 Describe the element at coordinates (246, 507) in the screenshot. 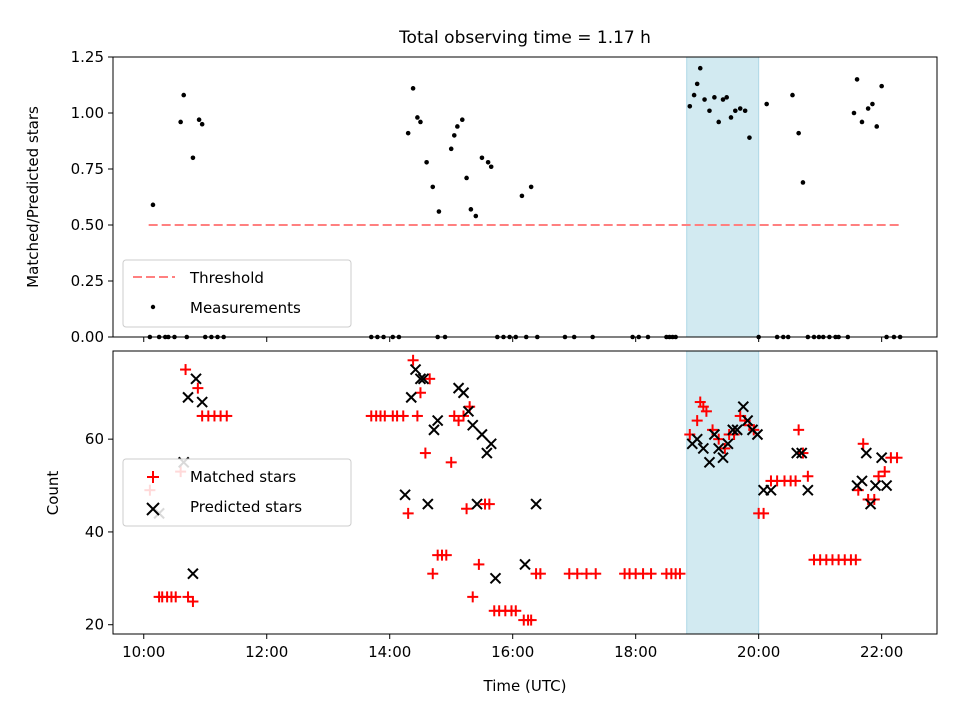

I see `legend-predicted-label: Predicted stars` at that location.